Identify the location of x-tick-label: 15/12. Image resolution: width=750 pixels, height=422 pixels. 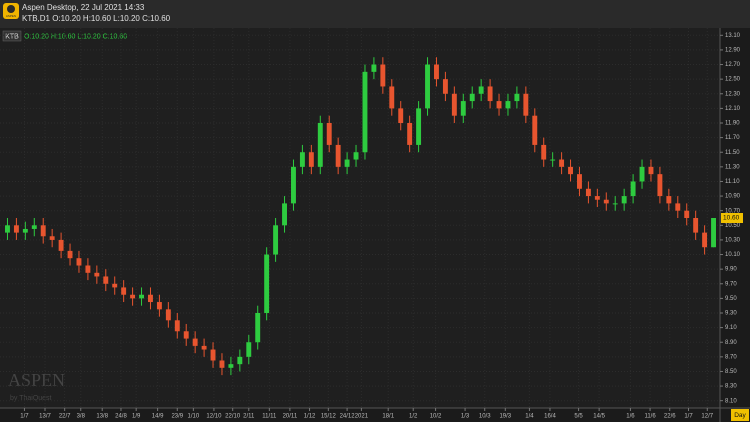
(329, 417).